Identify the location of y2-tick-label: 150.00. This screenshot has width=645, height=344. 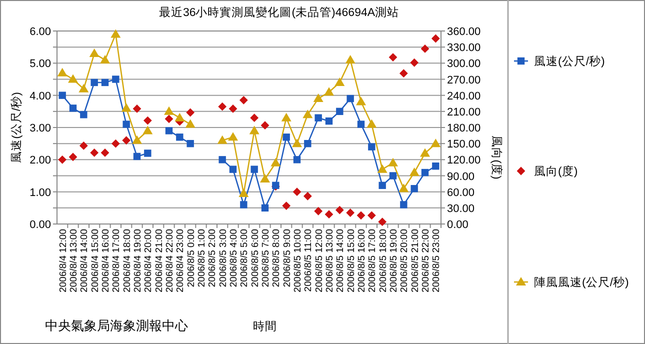
(464, 144).